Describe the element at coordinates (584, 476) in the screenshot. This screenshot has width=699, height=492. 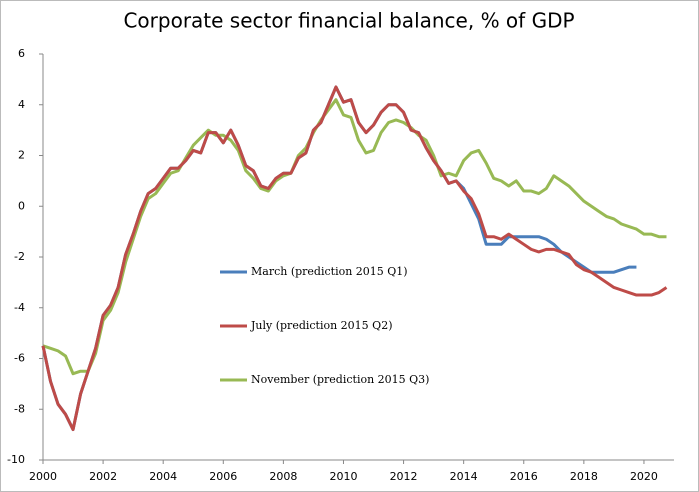
I see `x-tick-label: 2018` at that location.